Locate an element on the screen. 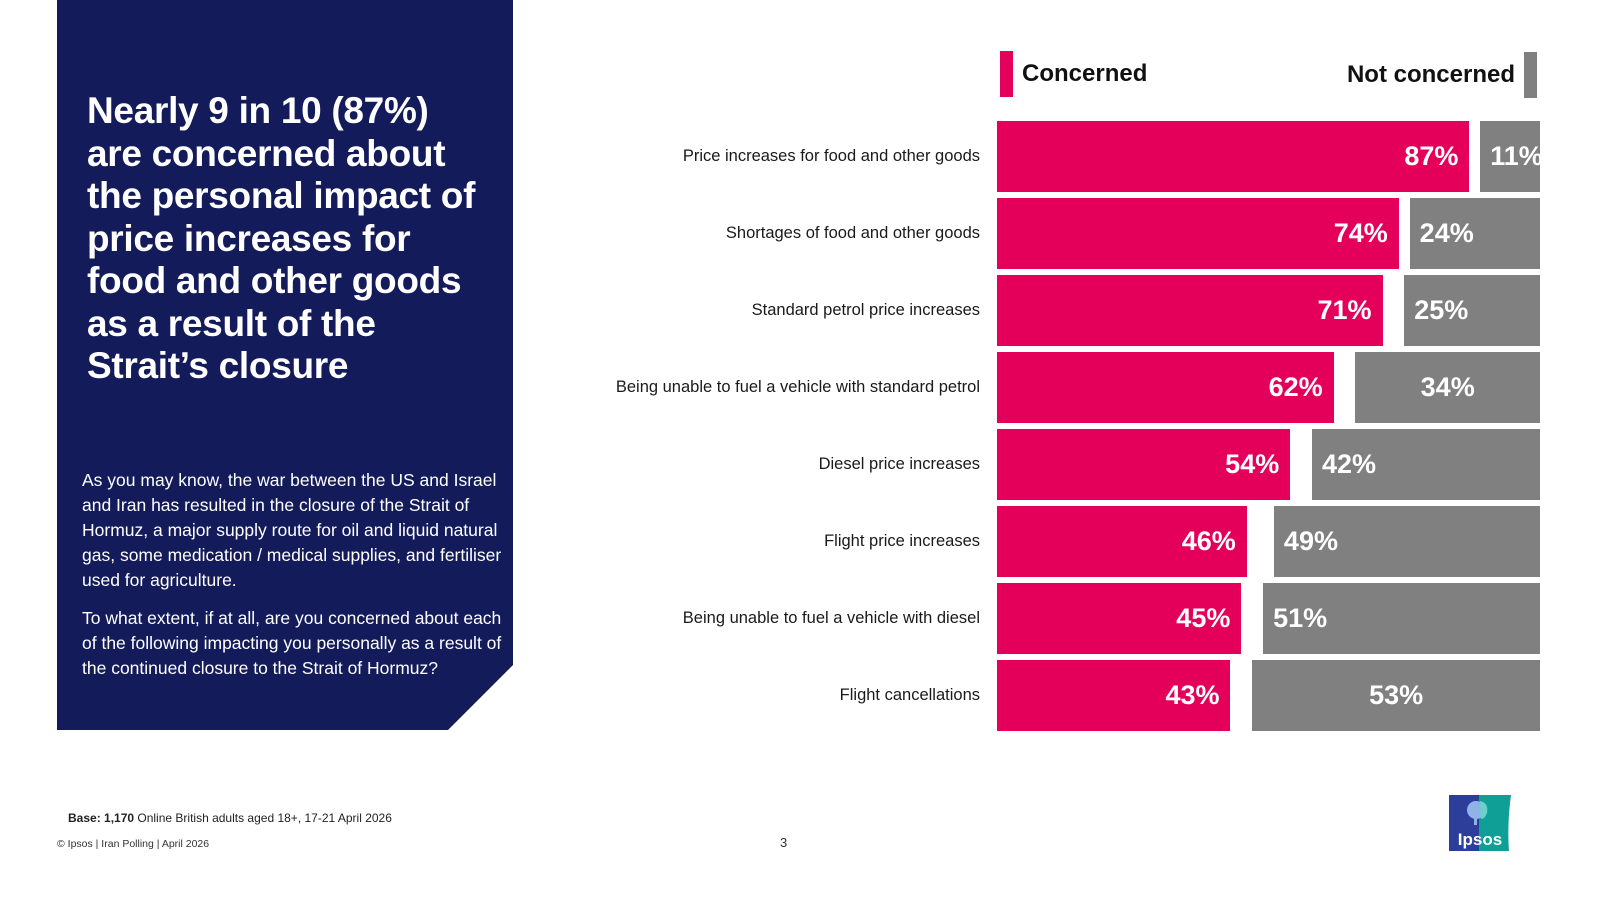 The height and width of the screenshot is (900, 1600). base-label: Base: 1,170 is located at coordinates (101, 818).